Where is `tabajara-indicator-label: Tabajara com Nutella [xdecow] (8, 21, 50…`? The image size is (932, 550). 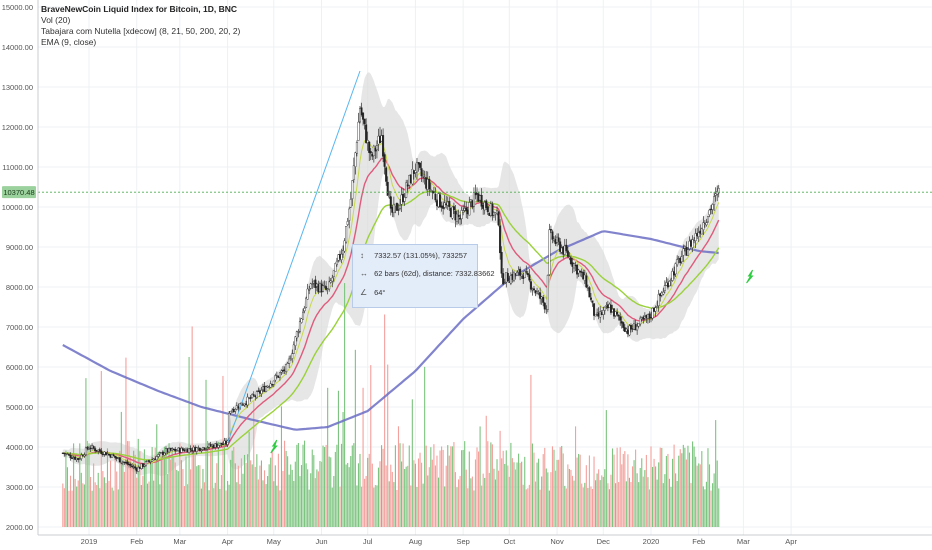 tabajara-indicator-label: Tabajara com Nutella [xdecow] (8, 21, 50… is located at coordinates (141, 31).